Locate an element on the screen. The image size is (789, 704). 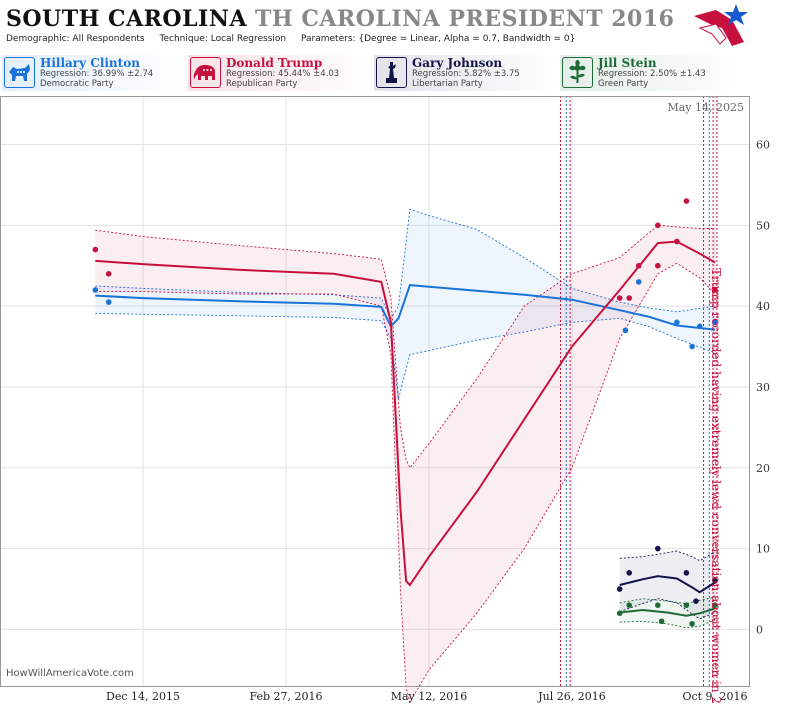
candidate-regression: Regression: 36.99% ±2.74 is located at coordinates (97, 74).